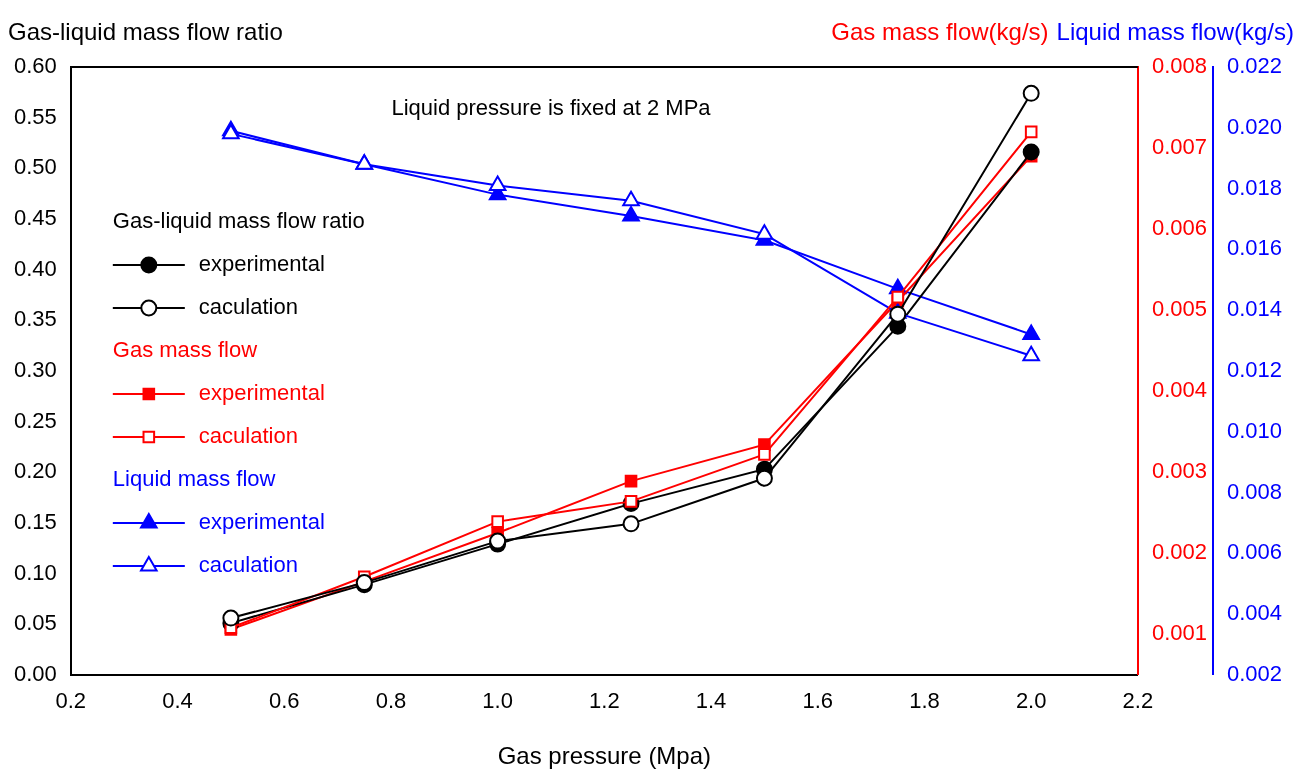  What do you see at coordinates (1254, 66) in the screenshot?
I see `y3-tick-label: 0.022` at bounding box center [1254, 66].